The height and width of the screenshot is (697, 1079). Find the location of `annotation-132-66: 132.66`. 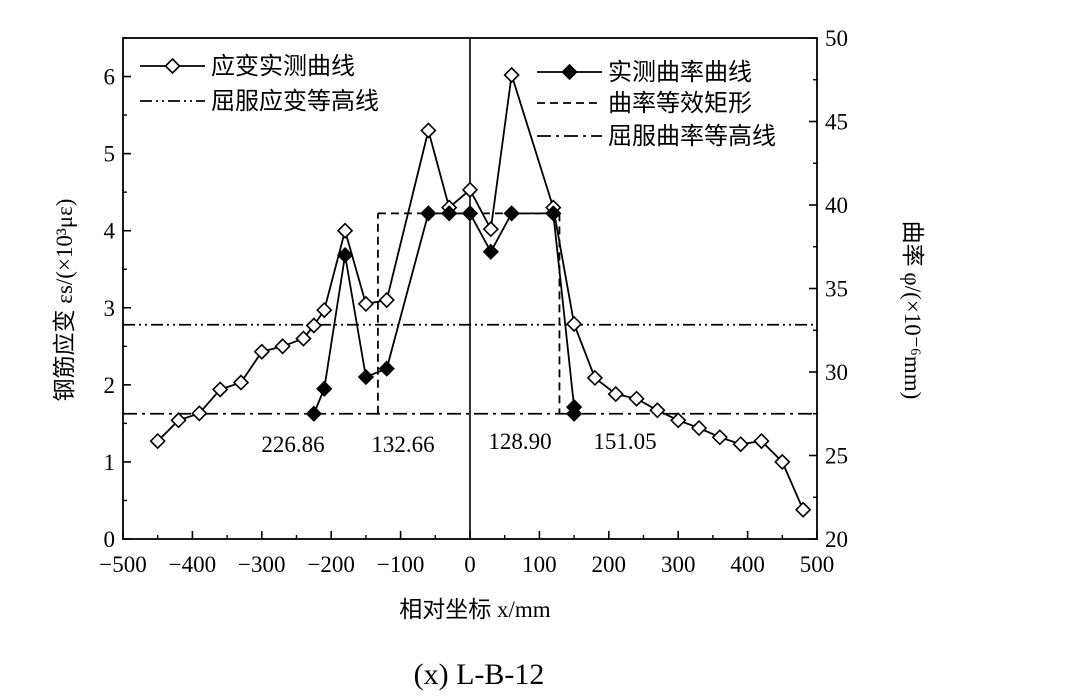

annotation-132-66: 132.66 is located at coordinates (402, 444).